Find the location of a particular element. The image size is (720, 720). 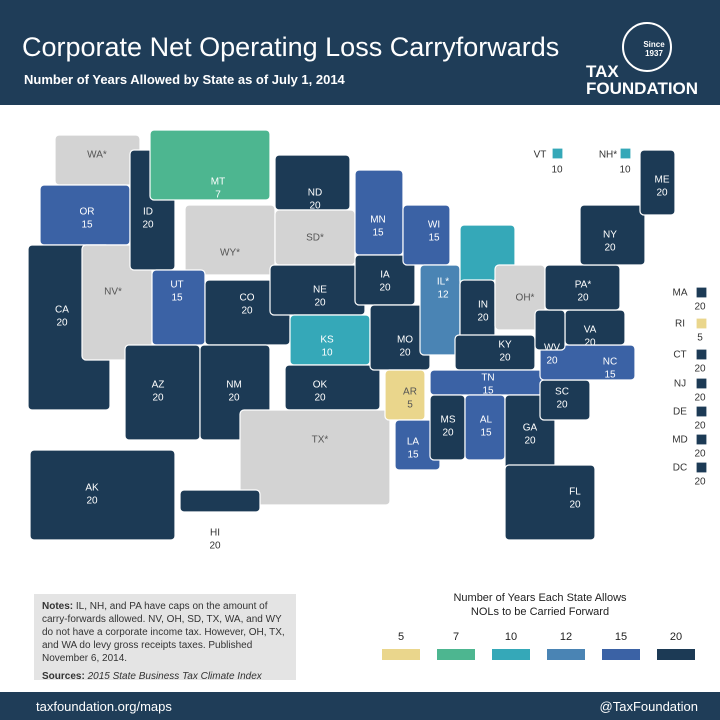

state-label: UT is located at coordinates (176, 285).